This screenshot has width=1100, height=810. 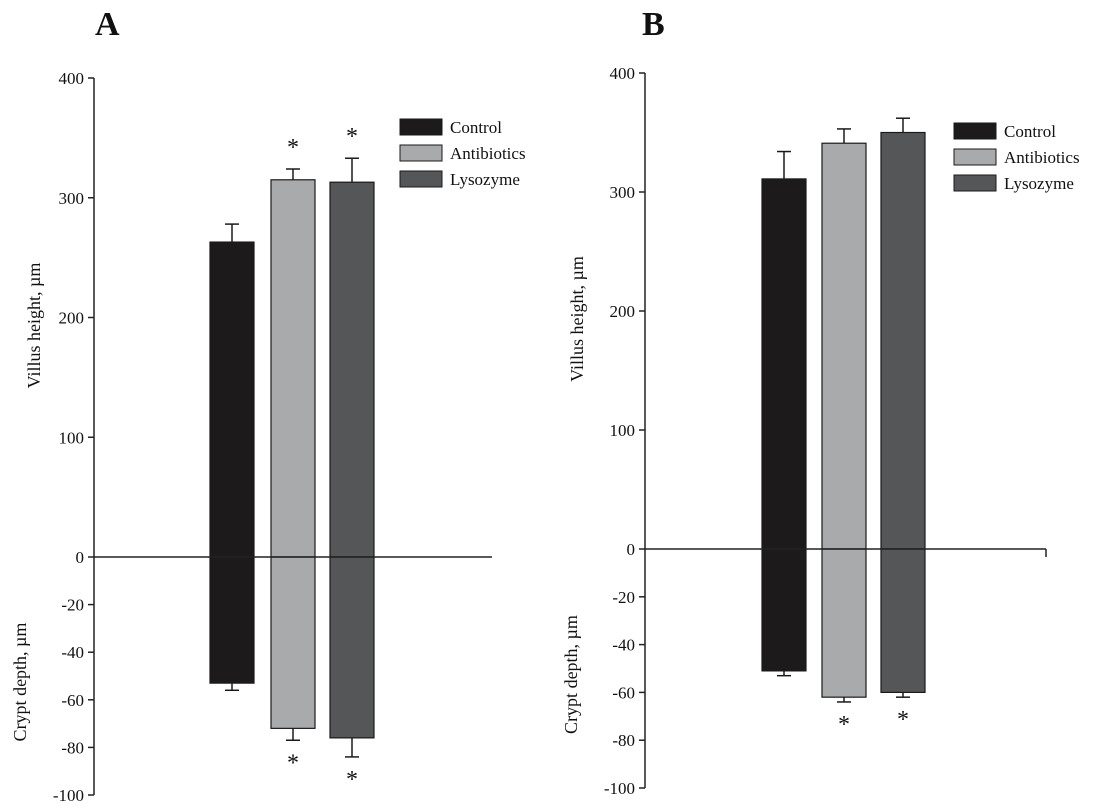 What do you see at coordinates (653, 24) in the screenshot?
I see `panel-letter: B` at bounding box center [653, 24].